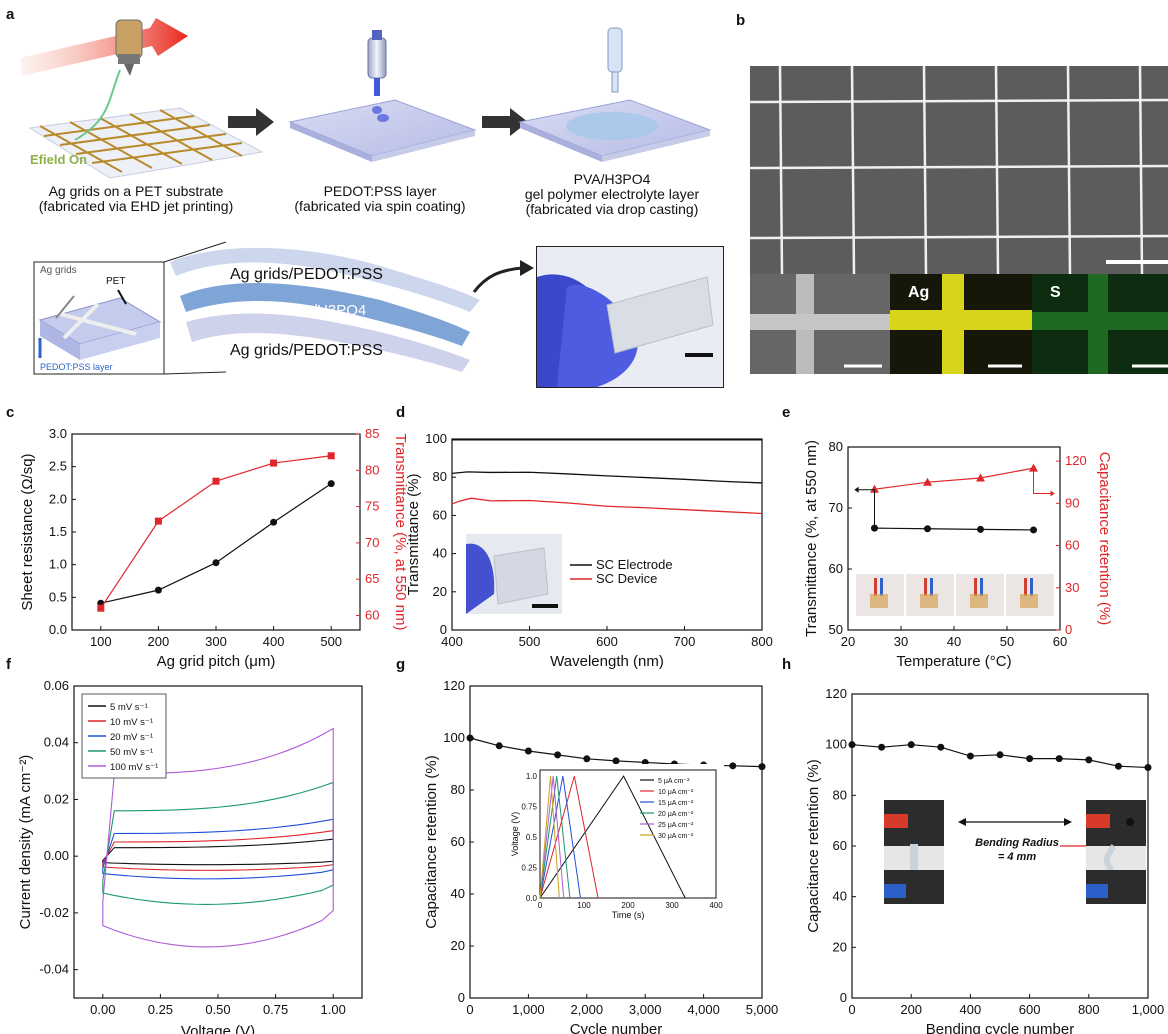 This screenshot has width=1168, height=1034. Describe the element at coordinates (607, 661) in the screenshot. I see `x-axis-label: Wavelength (nm)` at that location.